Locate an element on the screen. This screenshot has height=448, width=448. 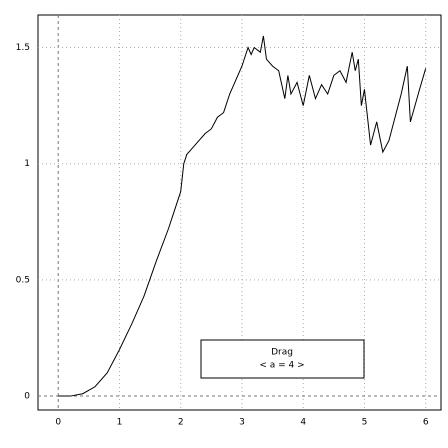
y-tick-label: 0.5 is located at coordinates (23, 280).